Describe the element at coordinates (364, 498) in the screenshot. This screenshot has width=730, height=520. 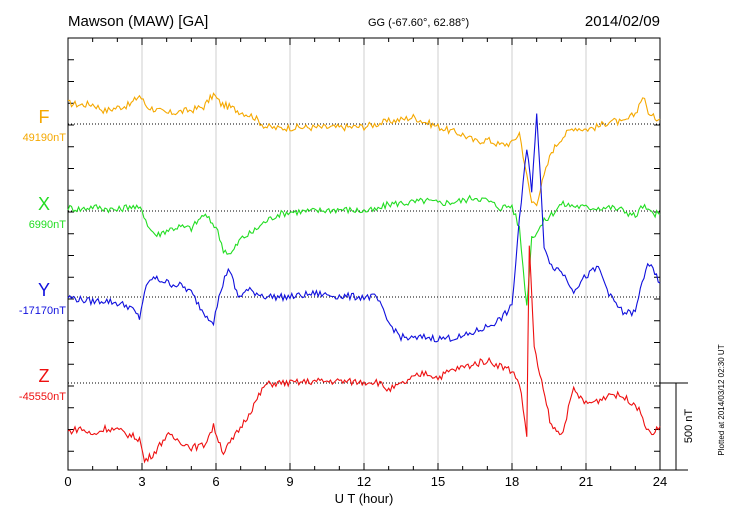
I see `x-axis-label: U T (hour)` at that location.